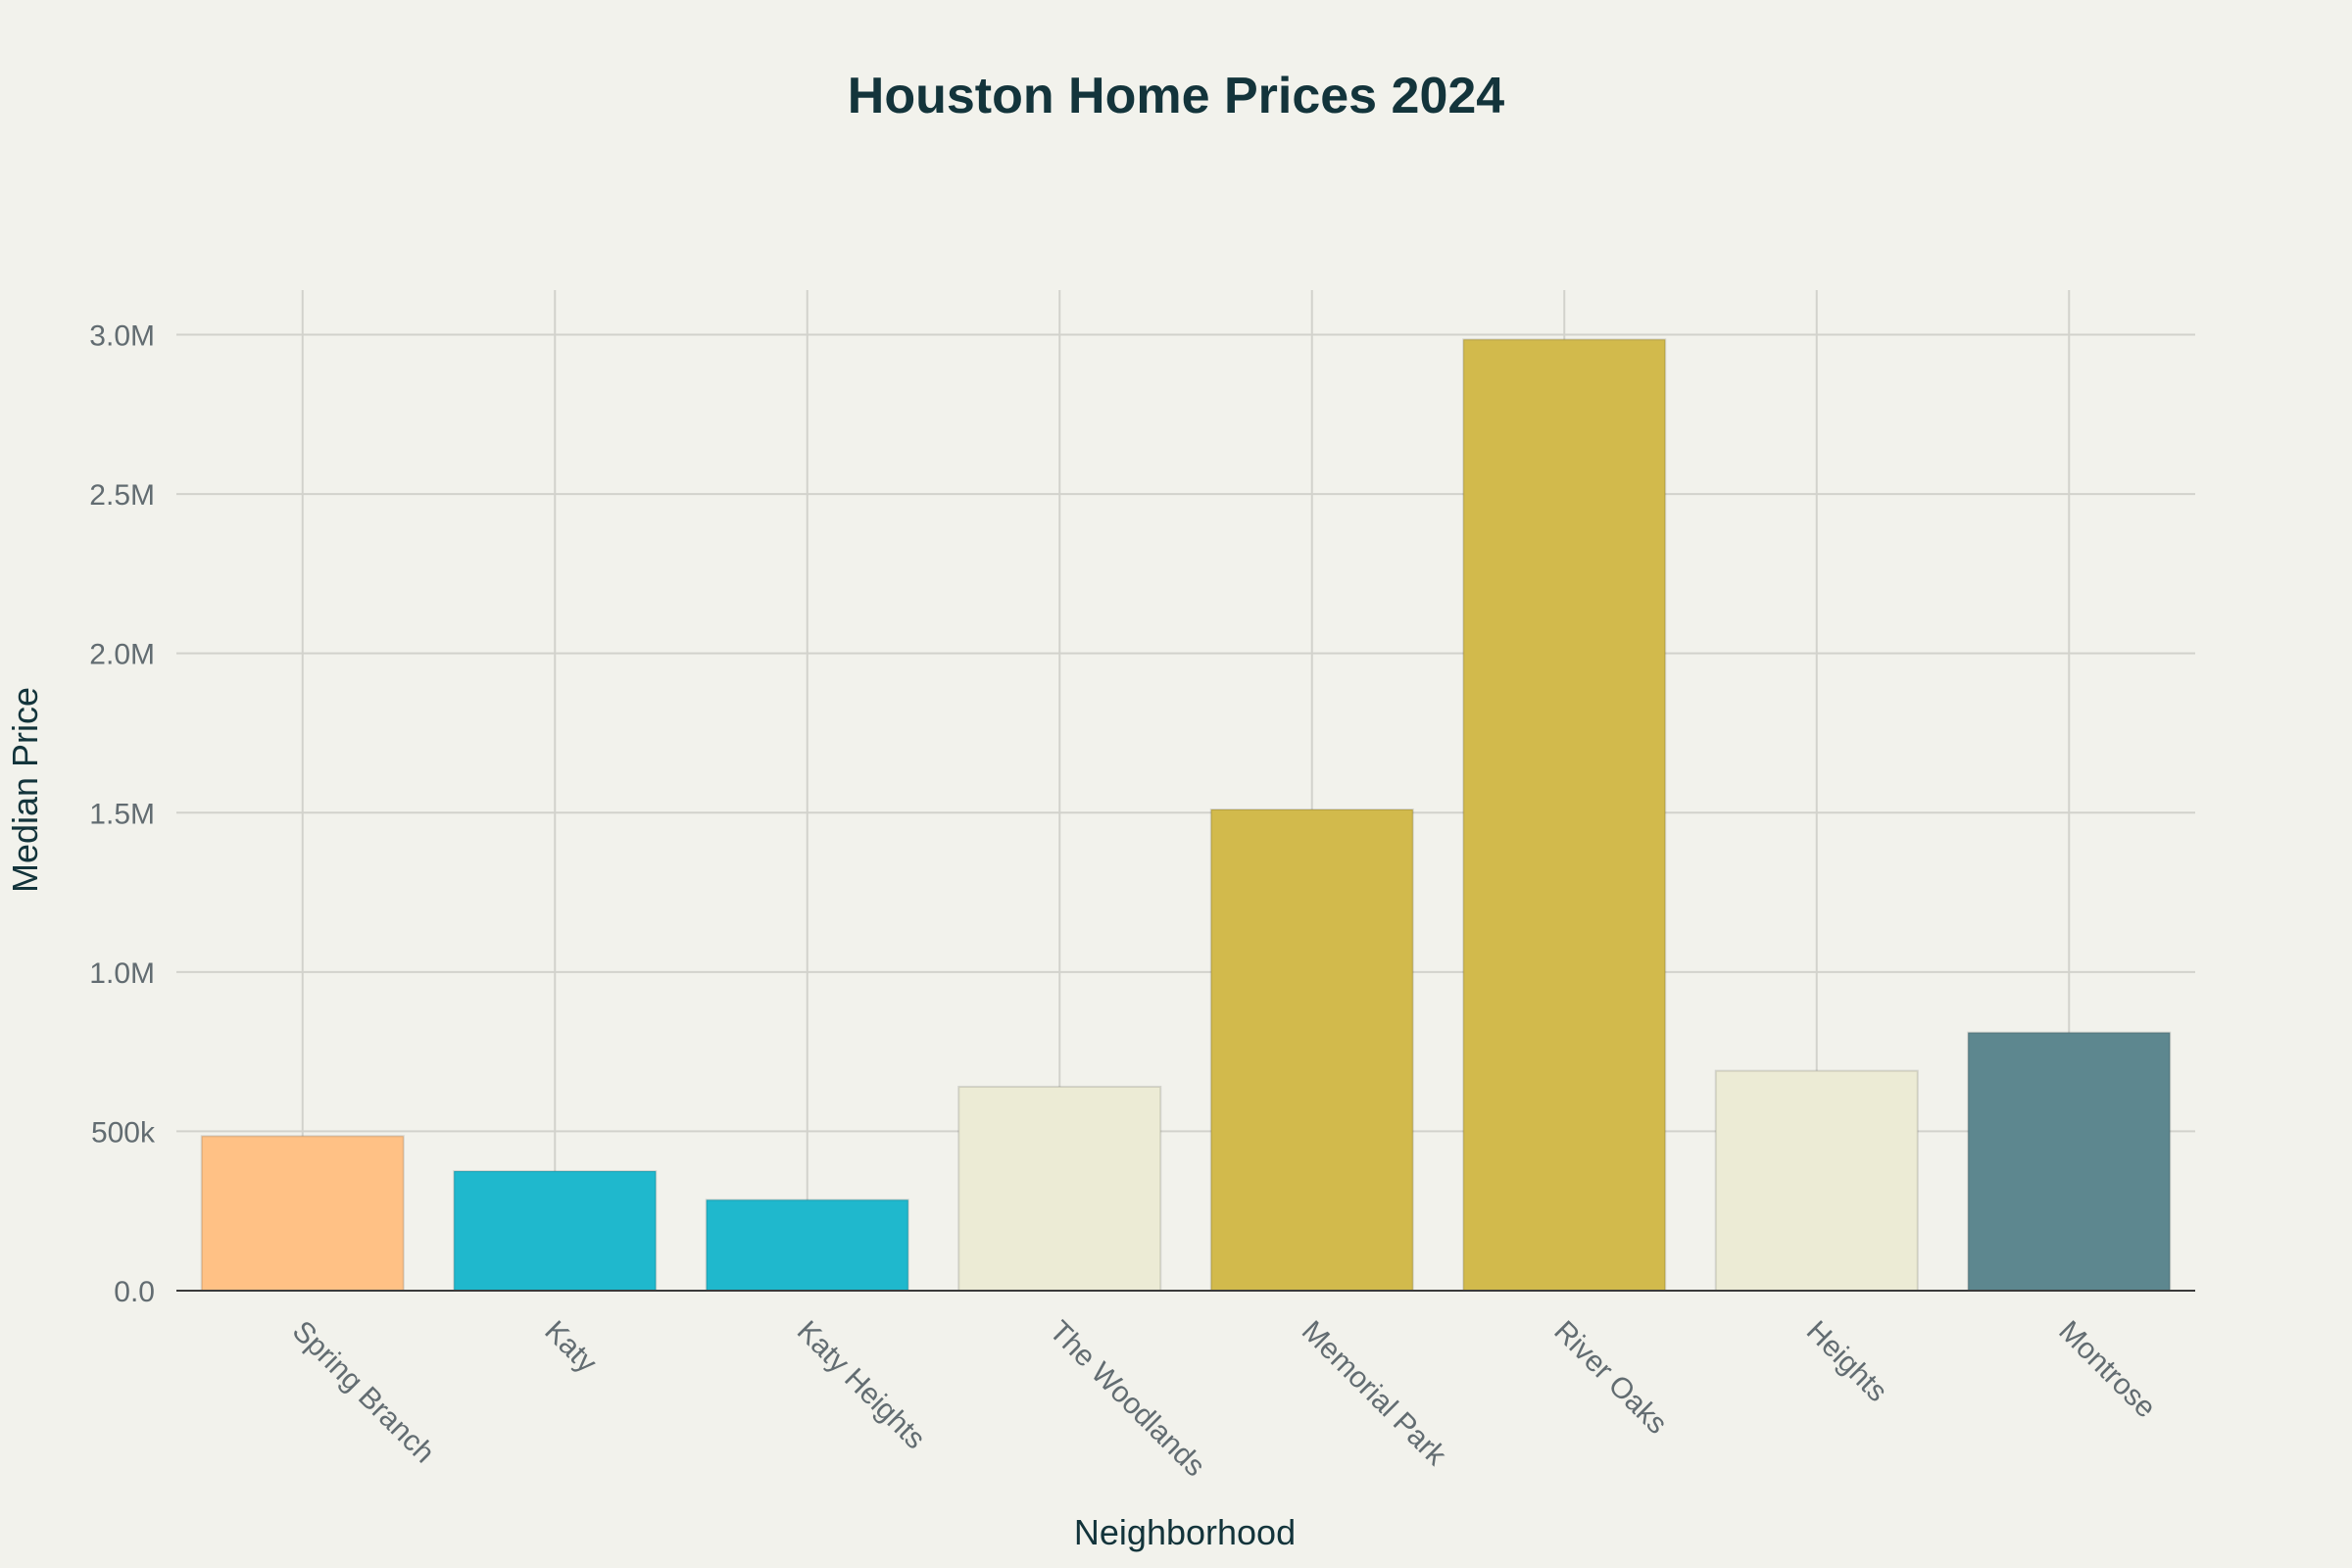 The height and width of the screenshot is (1568, 2352). Describe the element at coordinates (1059, 1188) in the screenshot. I see `bar-the-woodlands` at that location.